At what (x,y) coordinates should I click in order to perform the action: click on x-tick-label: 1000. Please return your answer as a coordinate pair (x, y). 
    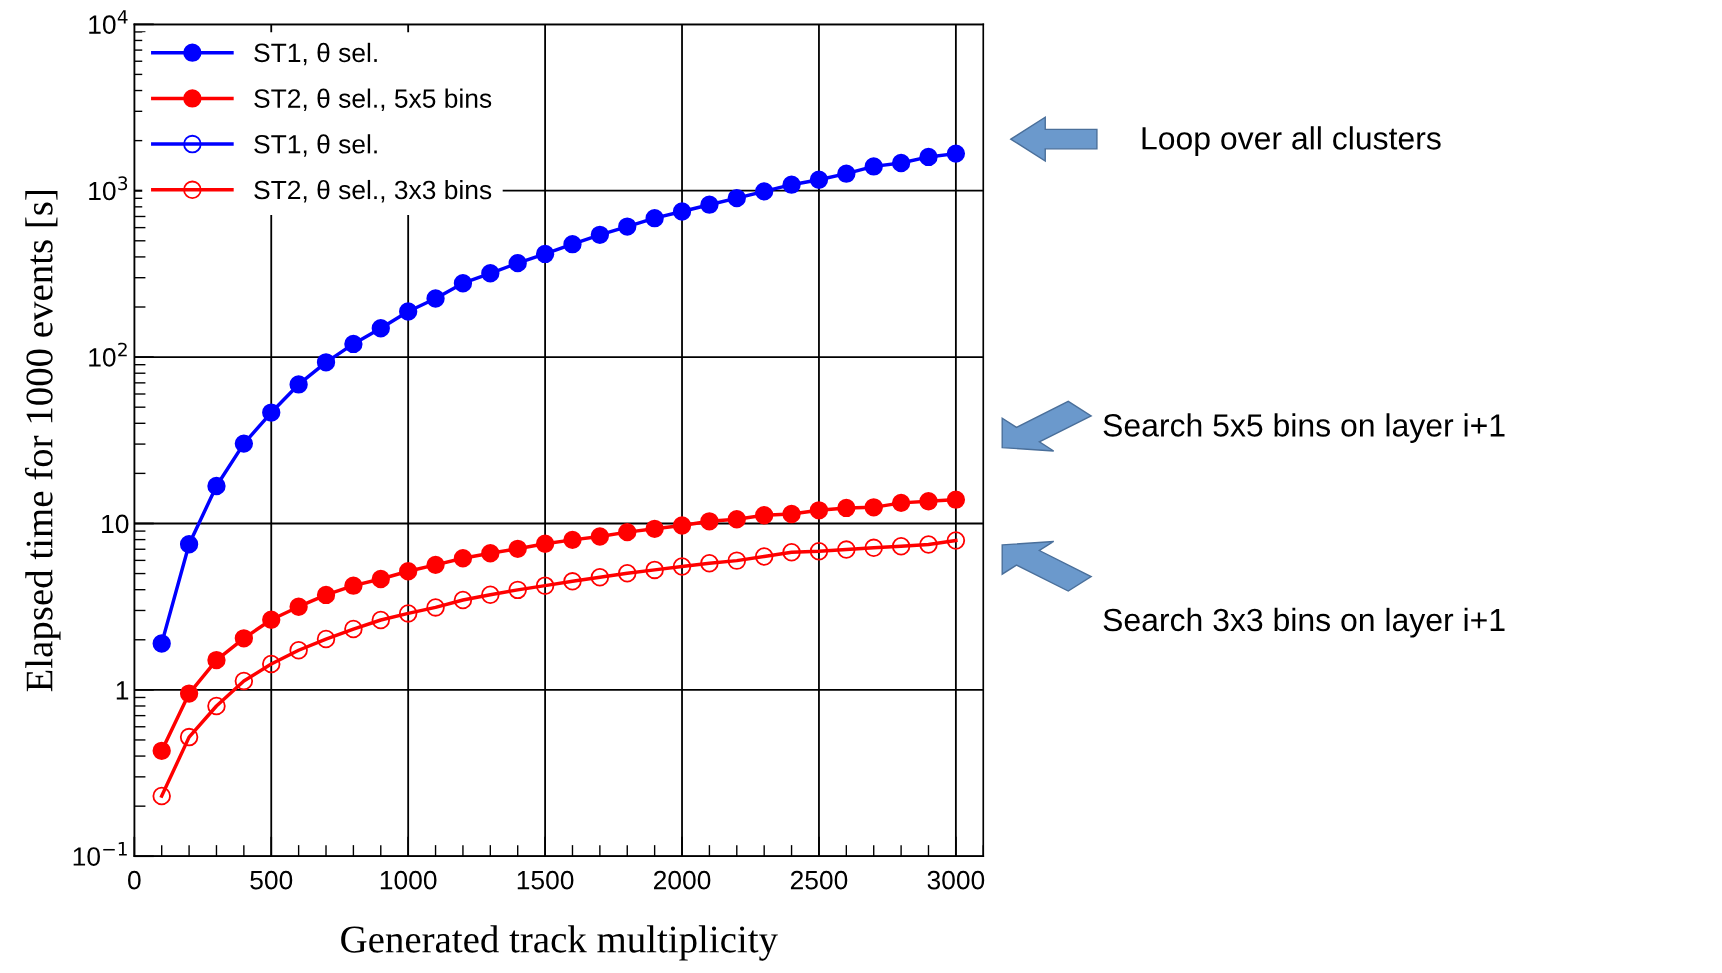
    Looking at the image, I should click on (408, 880).